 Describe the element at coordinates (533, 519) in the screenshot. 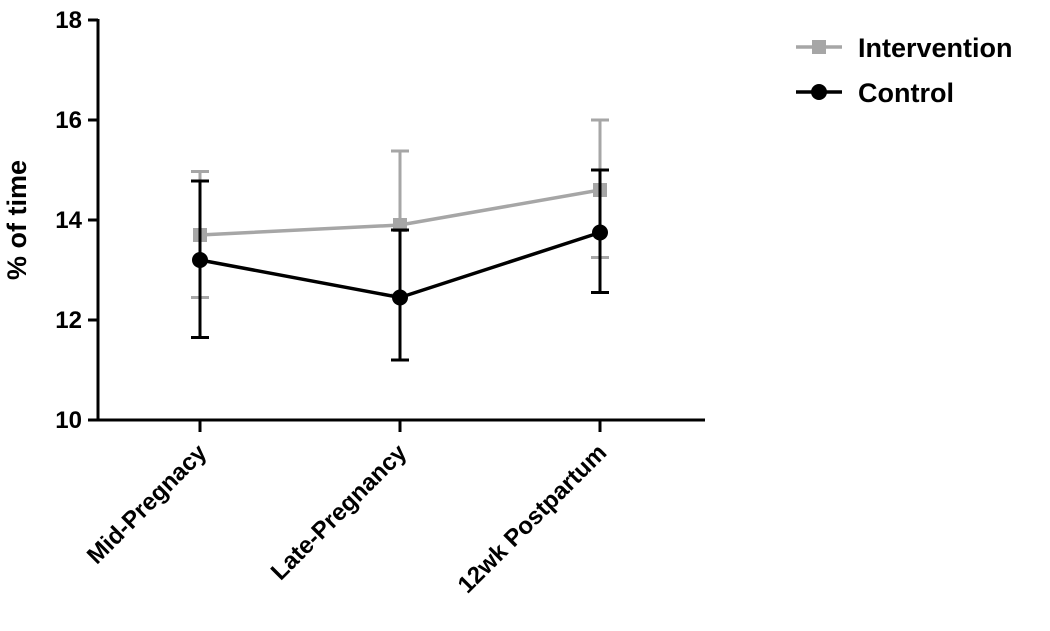

I see `x-category-label: 12wk Postpartum` at that location.